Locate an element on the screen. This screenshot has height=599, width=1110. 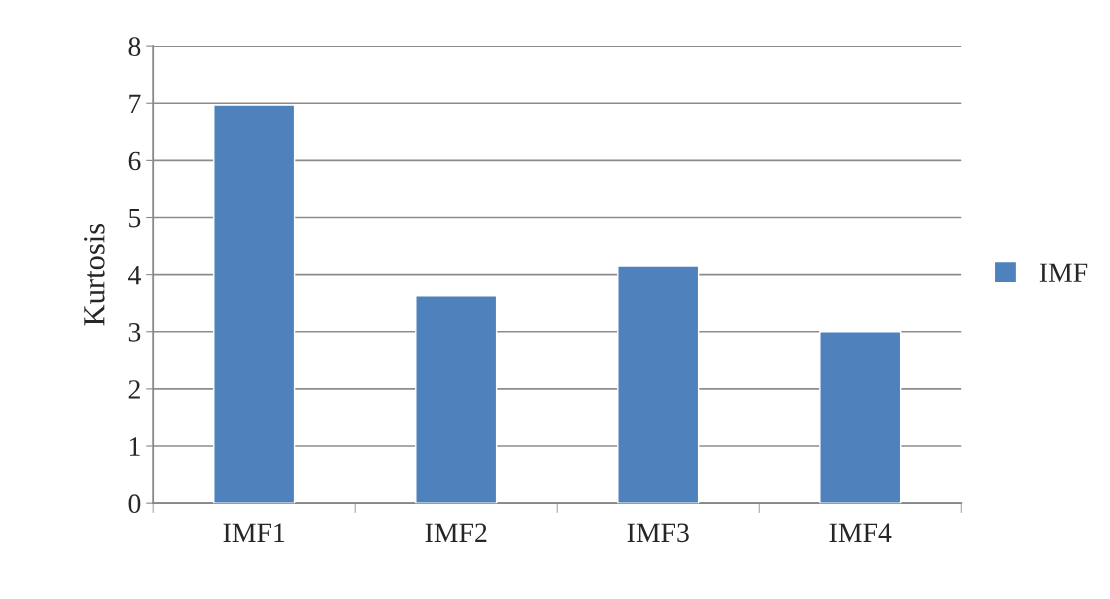
y-tick-label: 0 is located at coordinates (134, 504).